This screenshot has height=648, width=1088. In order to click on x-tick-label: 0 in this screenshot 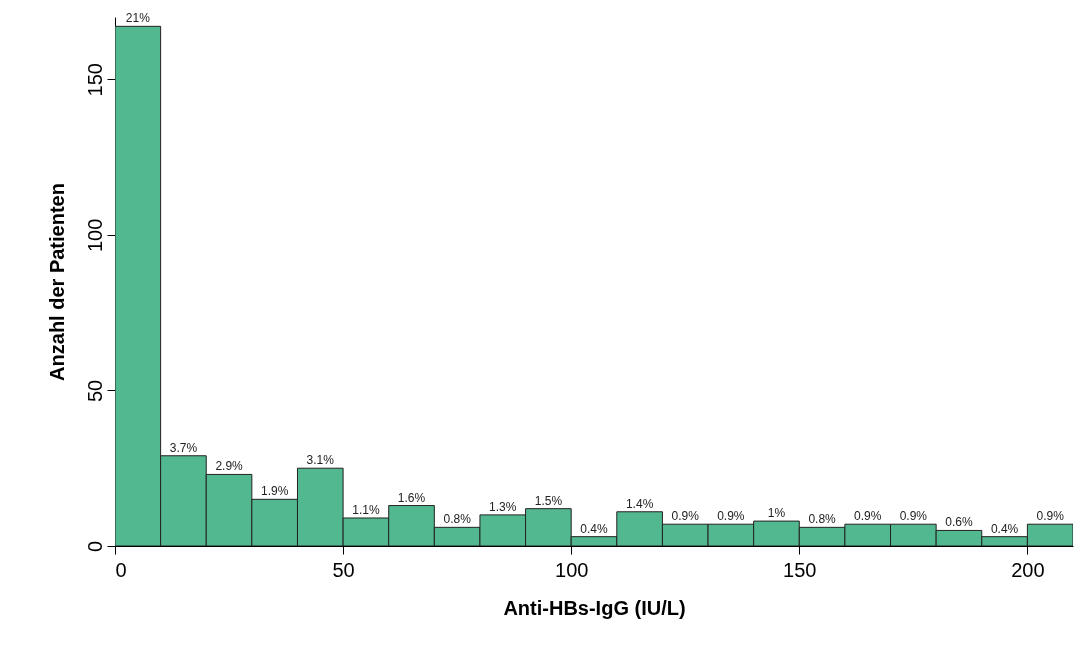, I will do `click(121, 569)`.